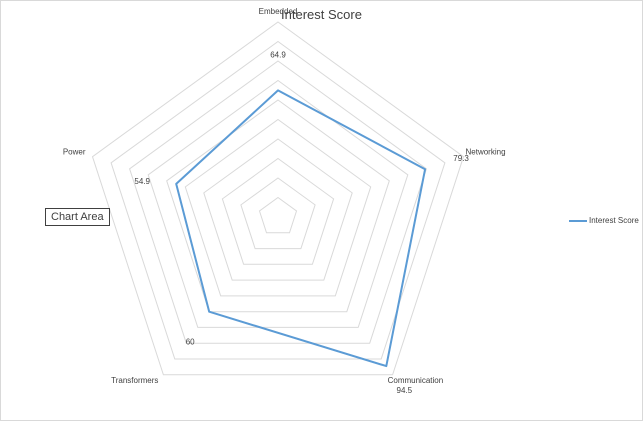 Image resolution: width=643 pixels, height=421 pixels. What do you see at coordinates (614, 220) in the screenshot?
I see `legend-label: Interest Score` at bounding box center [614, 220].